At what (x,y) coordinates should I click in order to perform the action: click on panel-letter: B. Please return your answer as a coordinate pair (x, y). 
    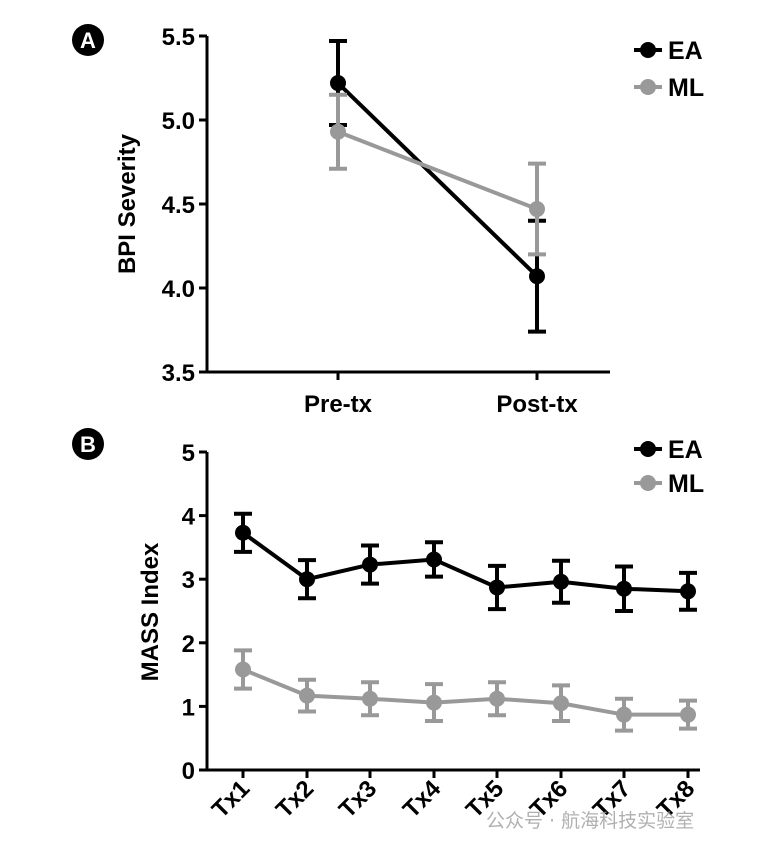
    Looking at the image, I should click on (88, 444).